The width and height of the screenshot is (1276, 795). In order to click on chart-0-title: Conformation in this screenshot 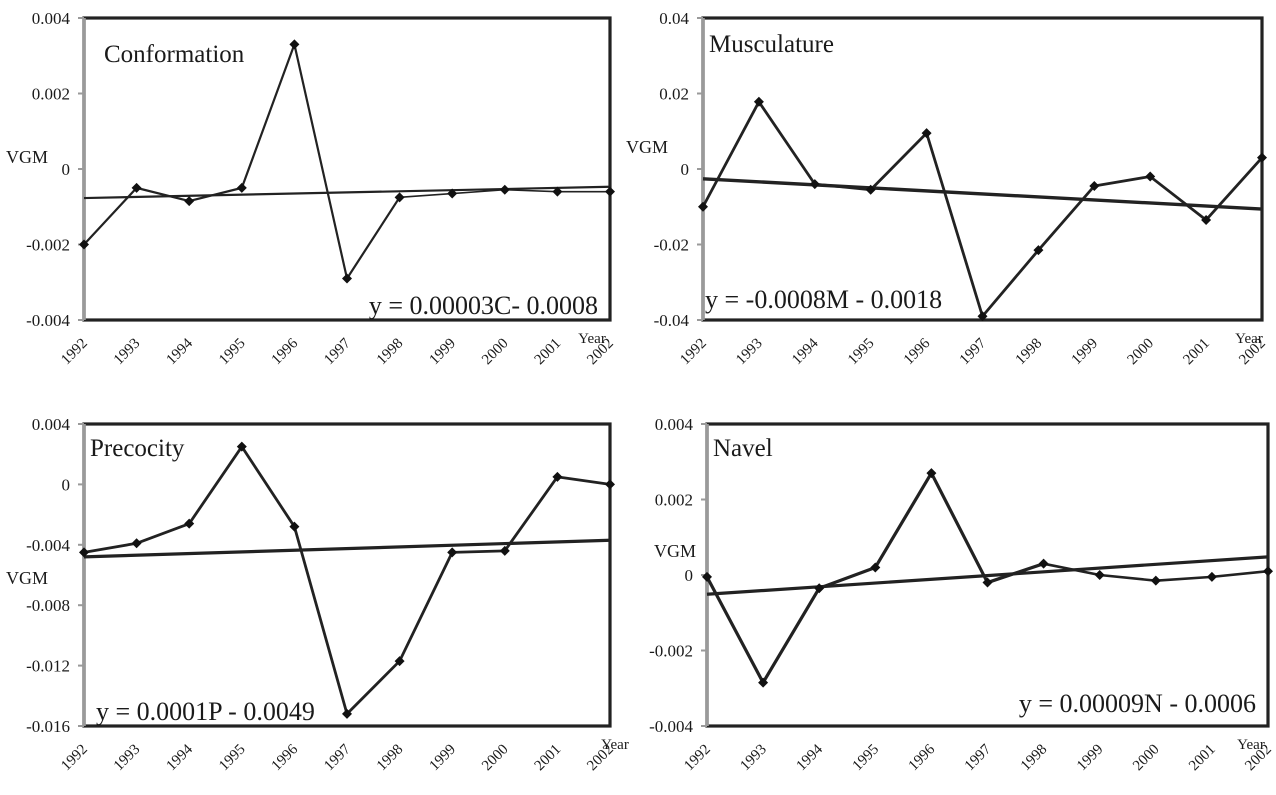, I will do `click(174, 54)`.